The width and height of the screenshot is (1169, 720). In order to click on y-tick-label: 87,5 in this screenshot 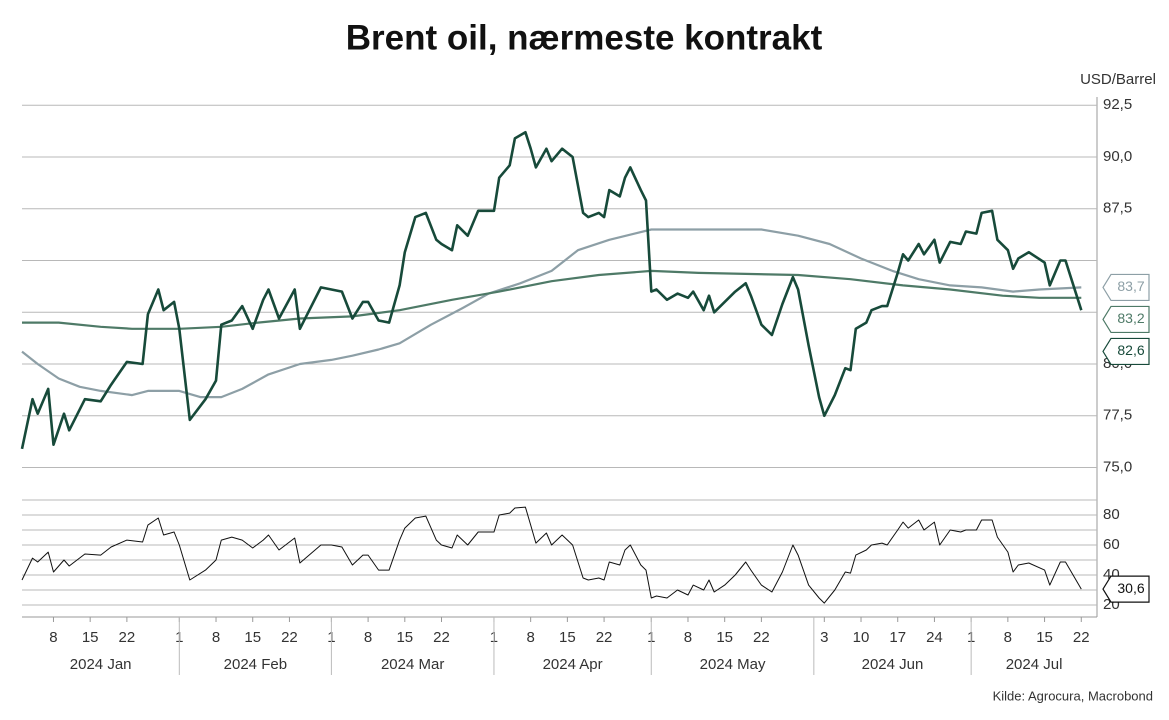, I will do `click(1117, 208)`.